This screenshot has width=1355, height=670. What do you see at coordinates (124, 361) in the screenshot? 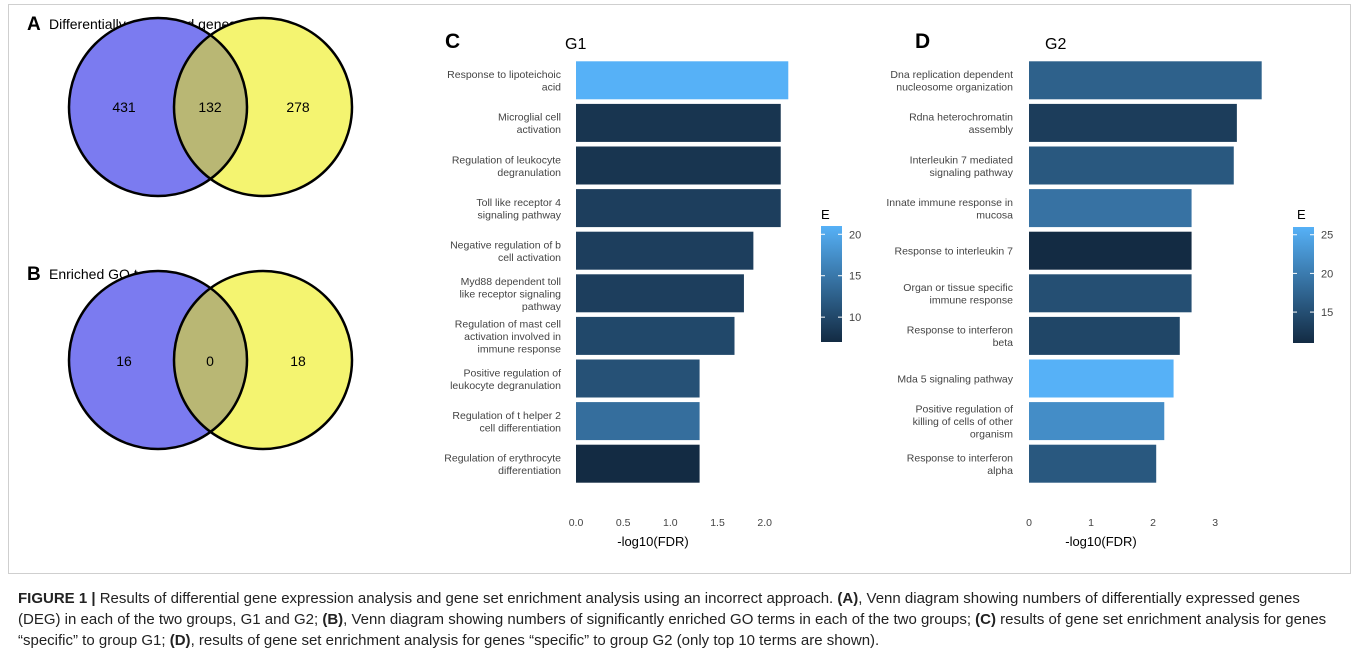
I see `venn-b-left-count: 16` at bounding box center [124, 361].